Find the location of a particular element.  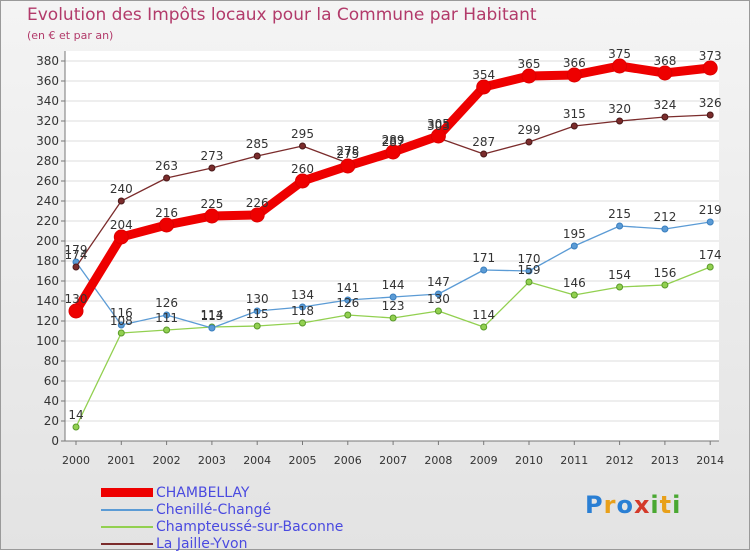

x-tick-label: 2000 is located at coordinates (76, 460).